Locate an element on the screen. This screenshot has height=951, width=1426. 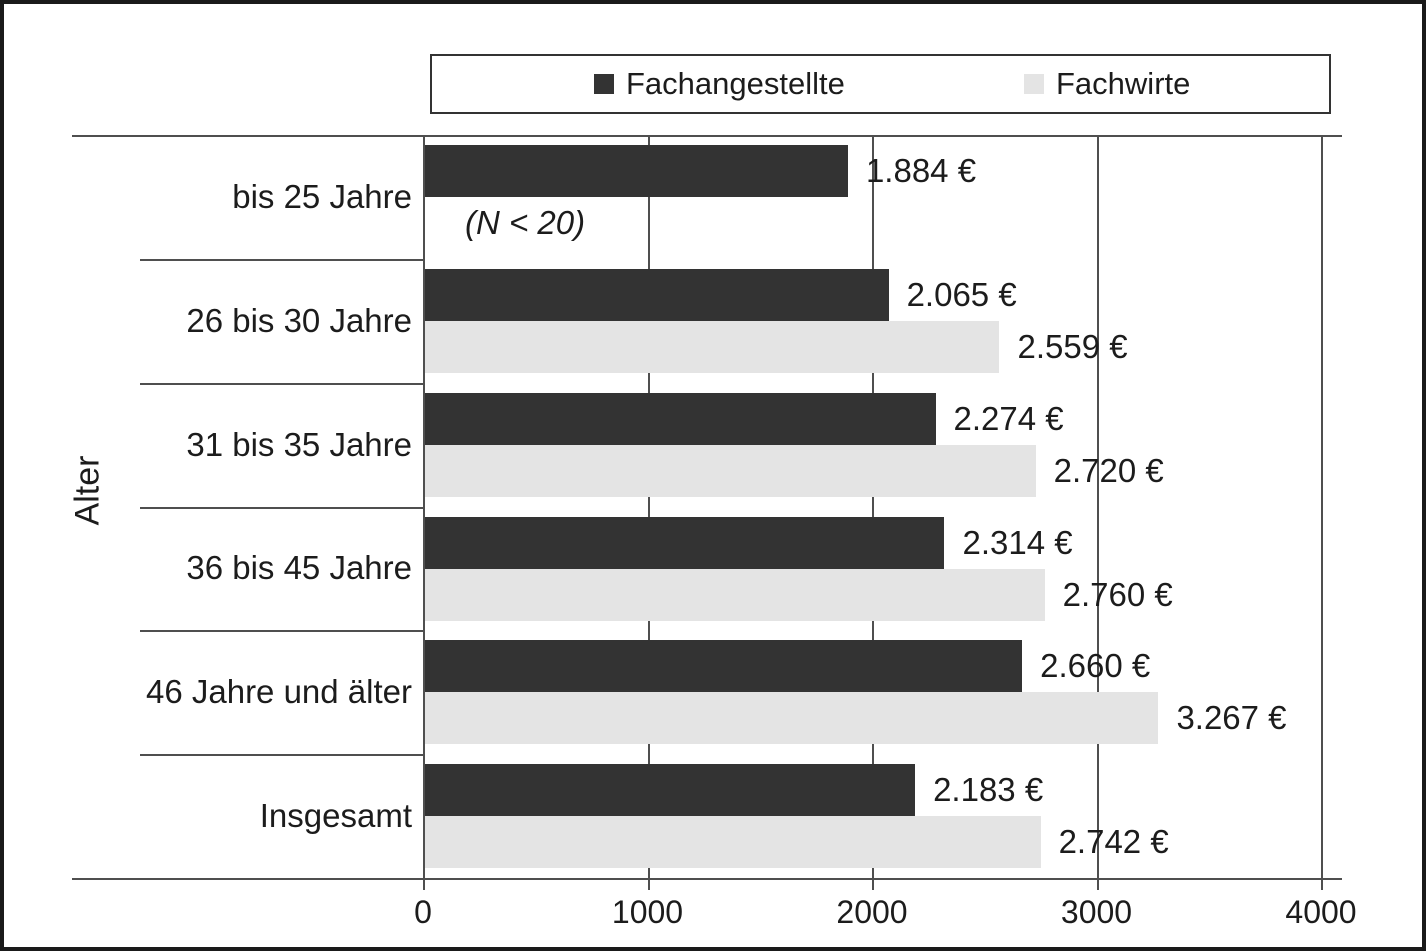
bar-value-label: 2.183 € is located at coordinates (988, 790).